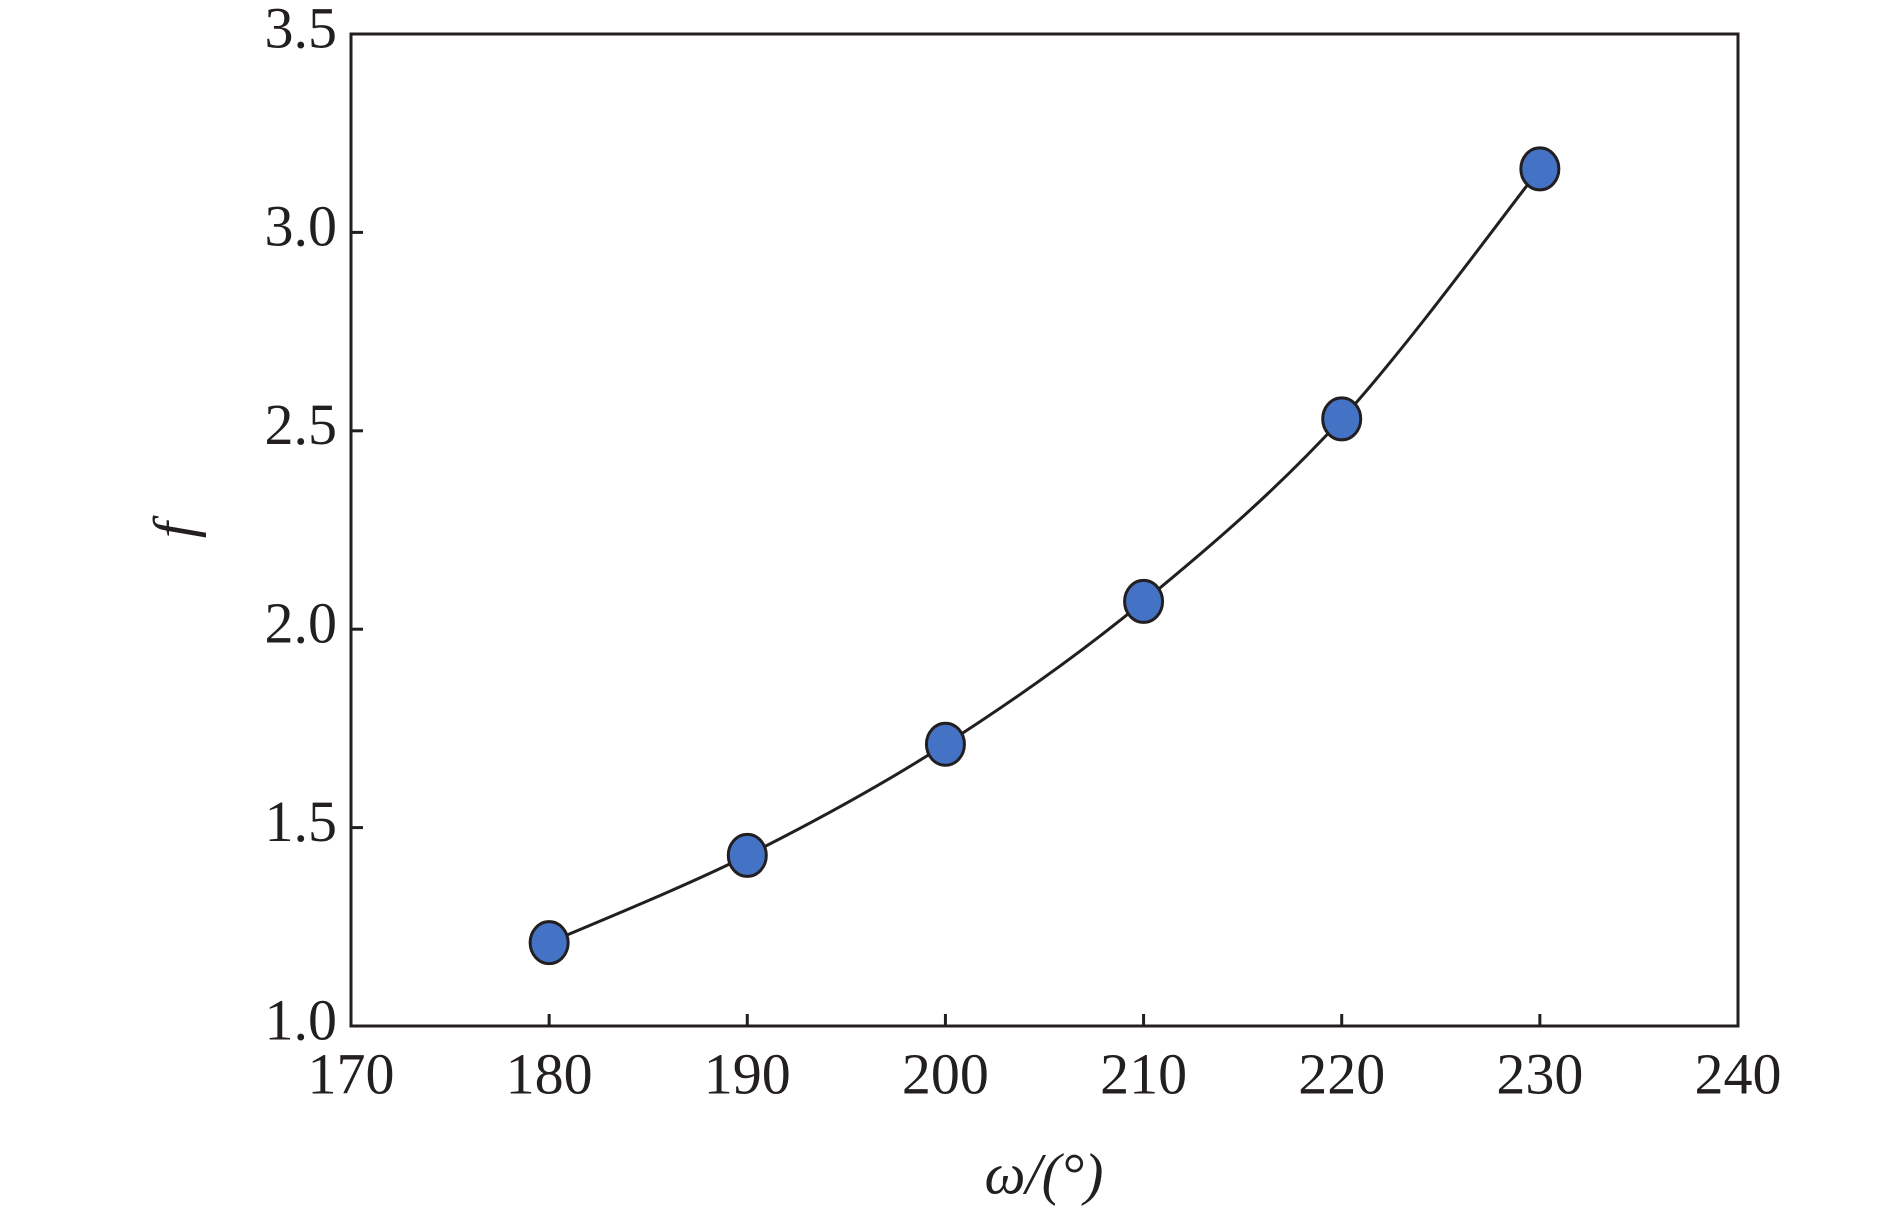 The height and width of the screenshot is (1214, 1890). I want to click on x-tick-label: 230, so click(1539, 1073).